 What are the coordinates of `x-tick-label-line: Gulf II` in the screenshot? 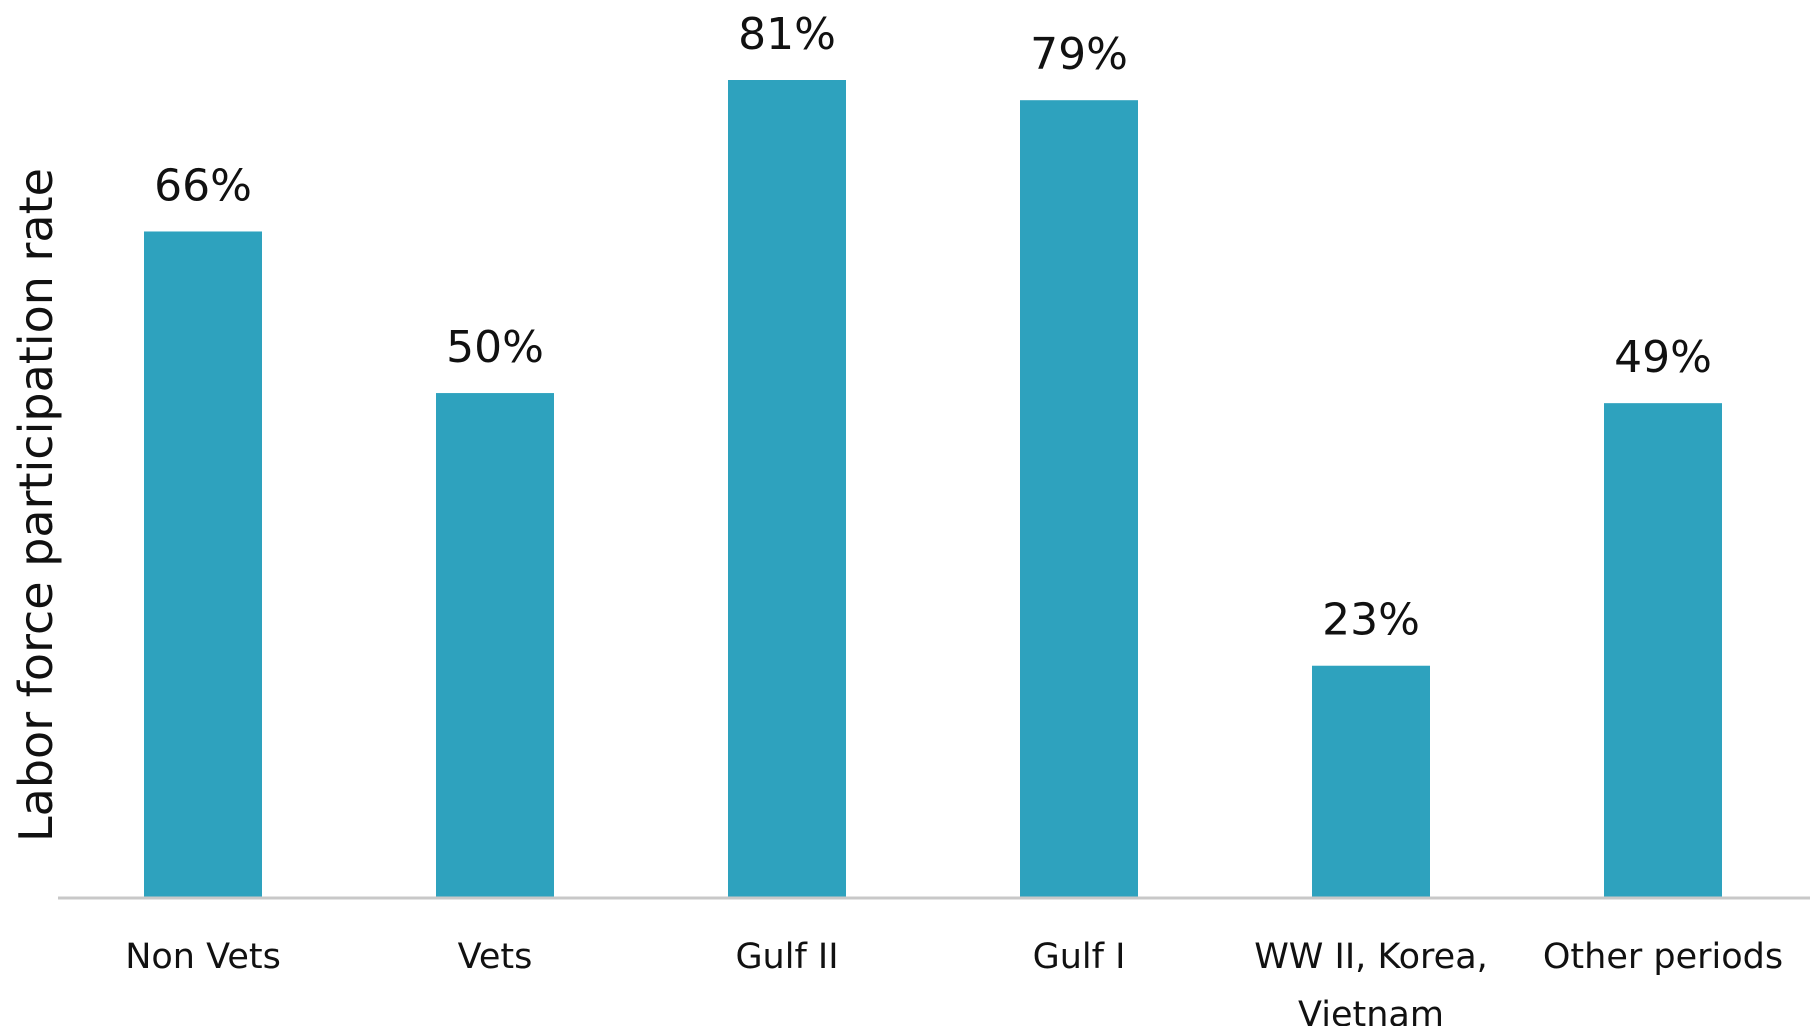 It's located at (786, 957).